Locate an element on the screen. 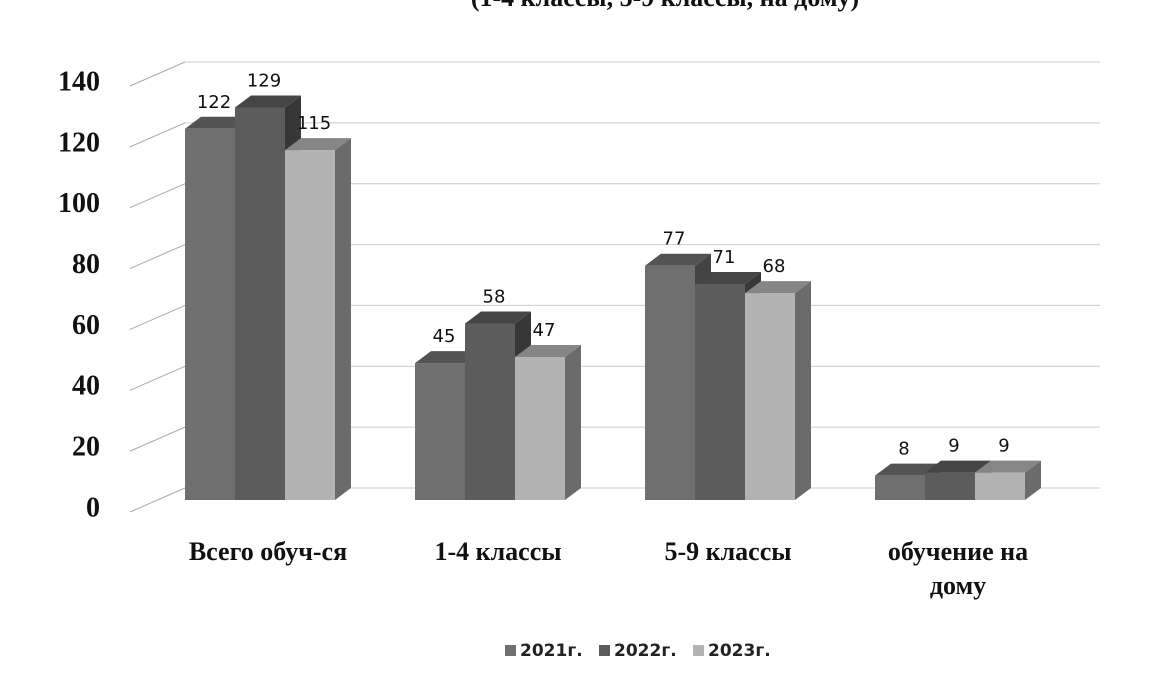 The image size is (1149, 681). data-label: 68 is located at coordinates (774, 266).